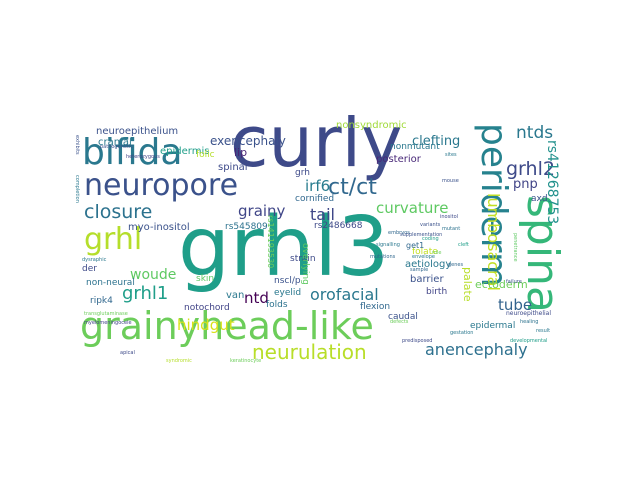 This screenshot has height=480, width=640. What do you see at coordinates (501, 284) in the screenshot?
I see `word: ectoderm` at bounding box center [501, 284].